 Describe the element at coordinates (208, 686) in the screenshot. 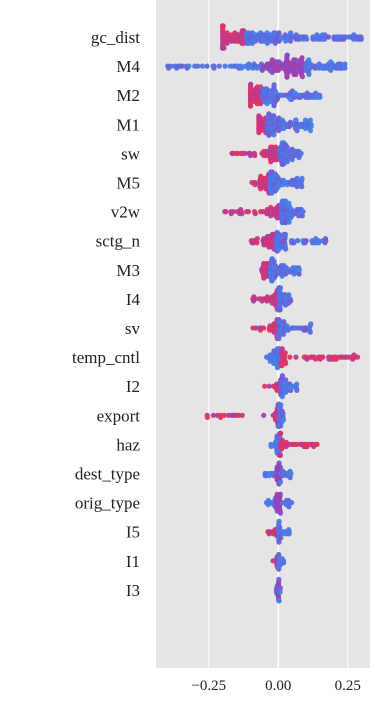

I see `x-tick-label: −0.25` at that location.